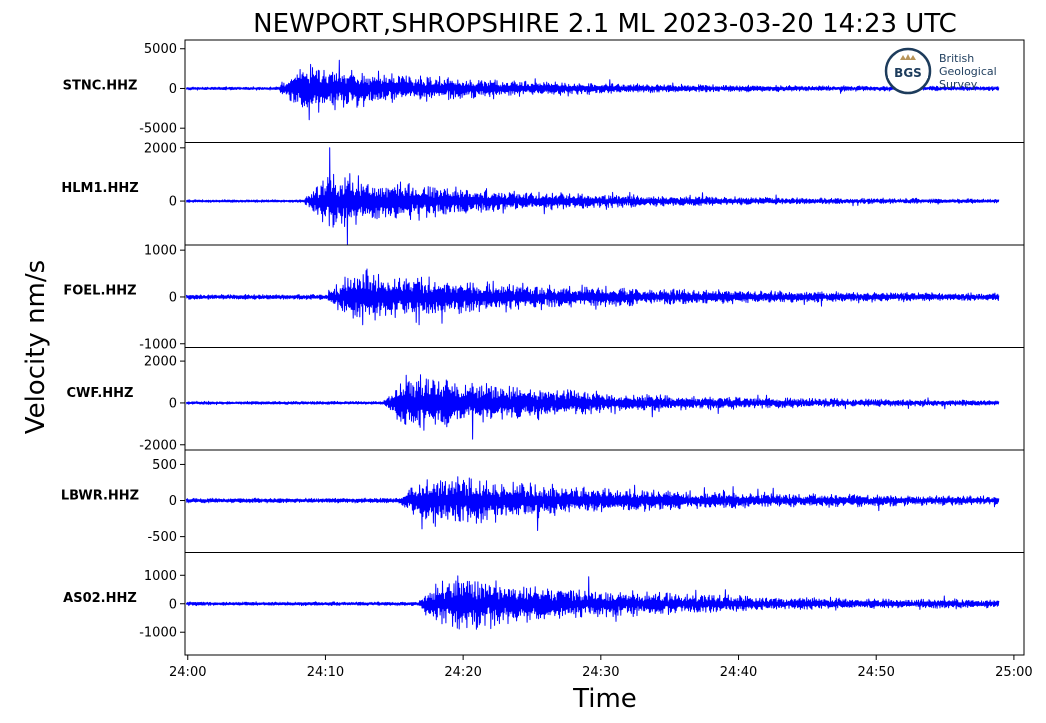 The width and height of the screenshot is (1046, 723). I want to click on y-tick-label: -5000, so click(158, 129).